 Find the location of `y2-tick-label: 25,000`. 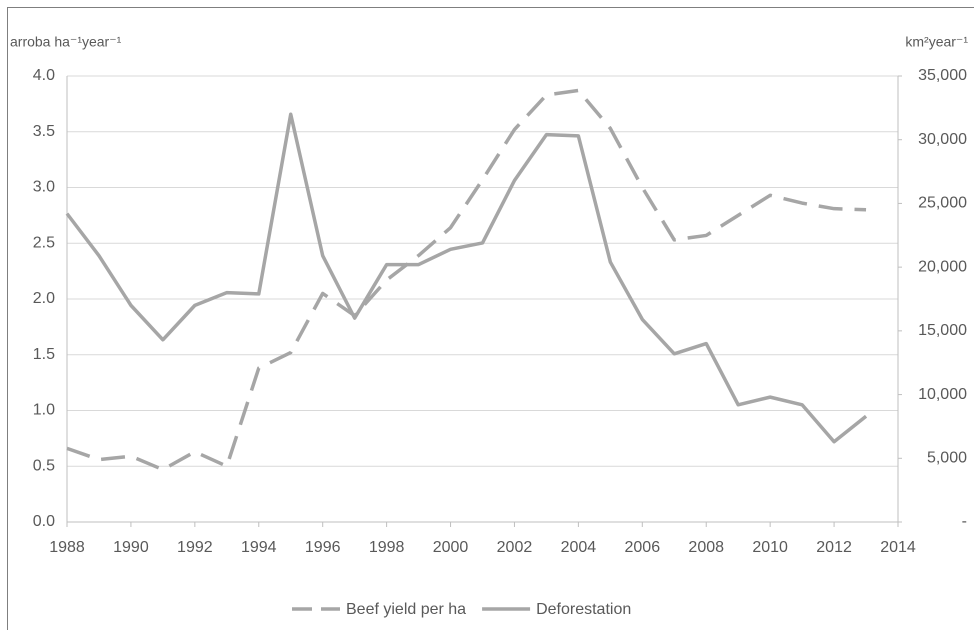

y2-tick-label: 25,000 is located at coordinates (942, 203).